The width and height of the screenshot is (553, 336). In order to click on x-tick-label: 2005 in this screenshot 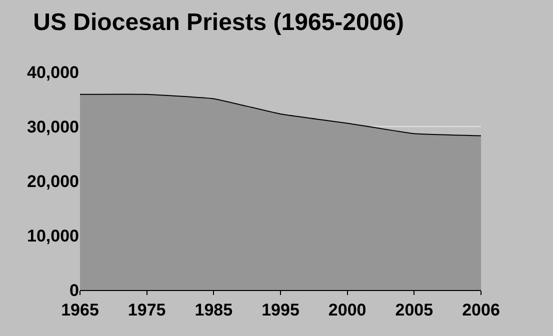, I will do `click(414, 310)`.